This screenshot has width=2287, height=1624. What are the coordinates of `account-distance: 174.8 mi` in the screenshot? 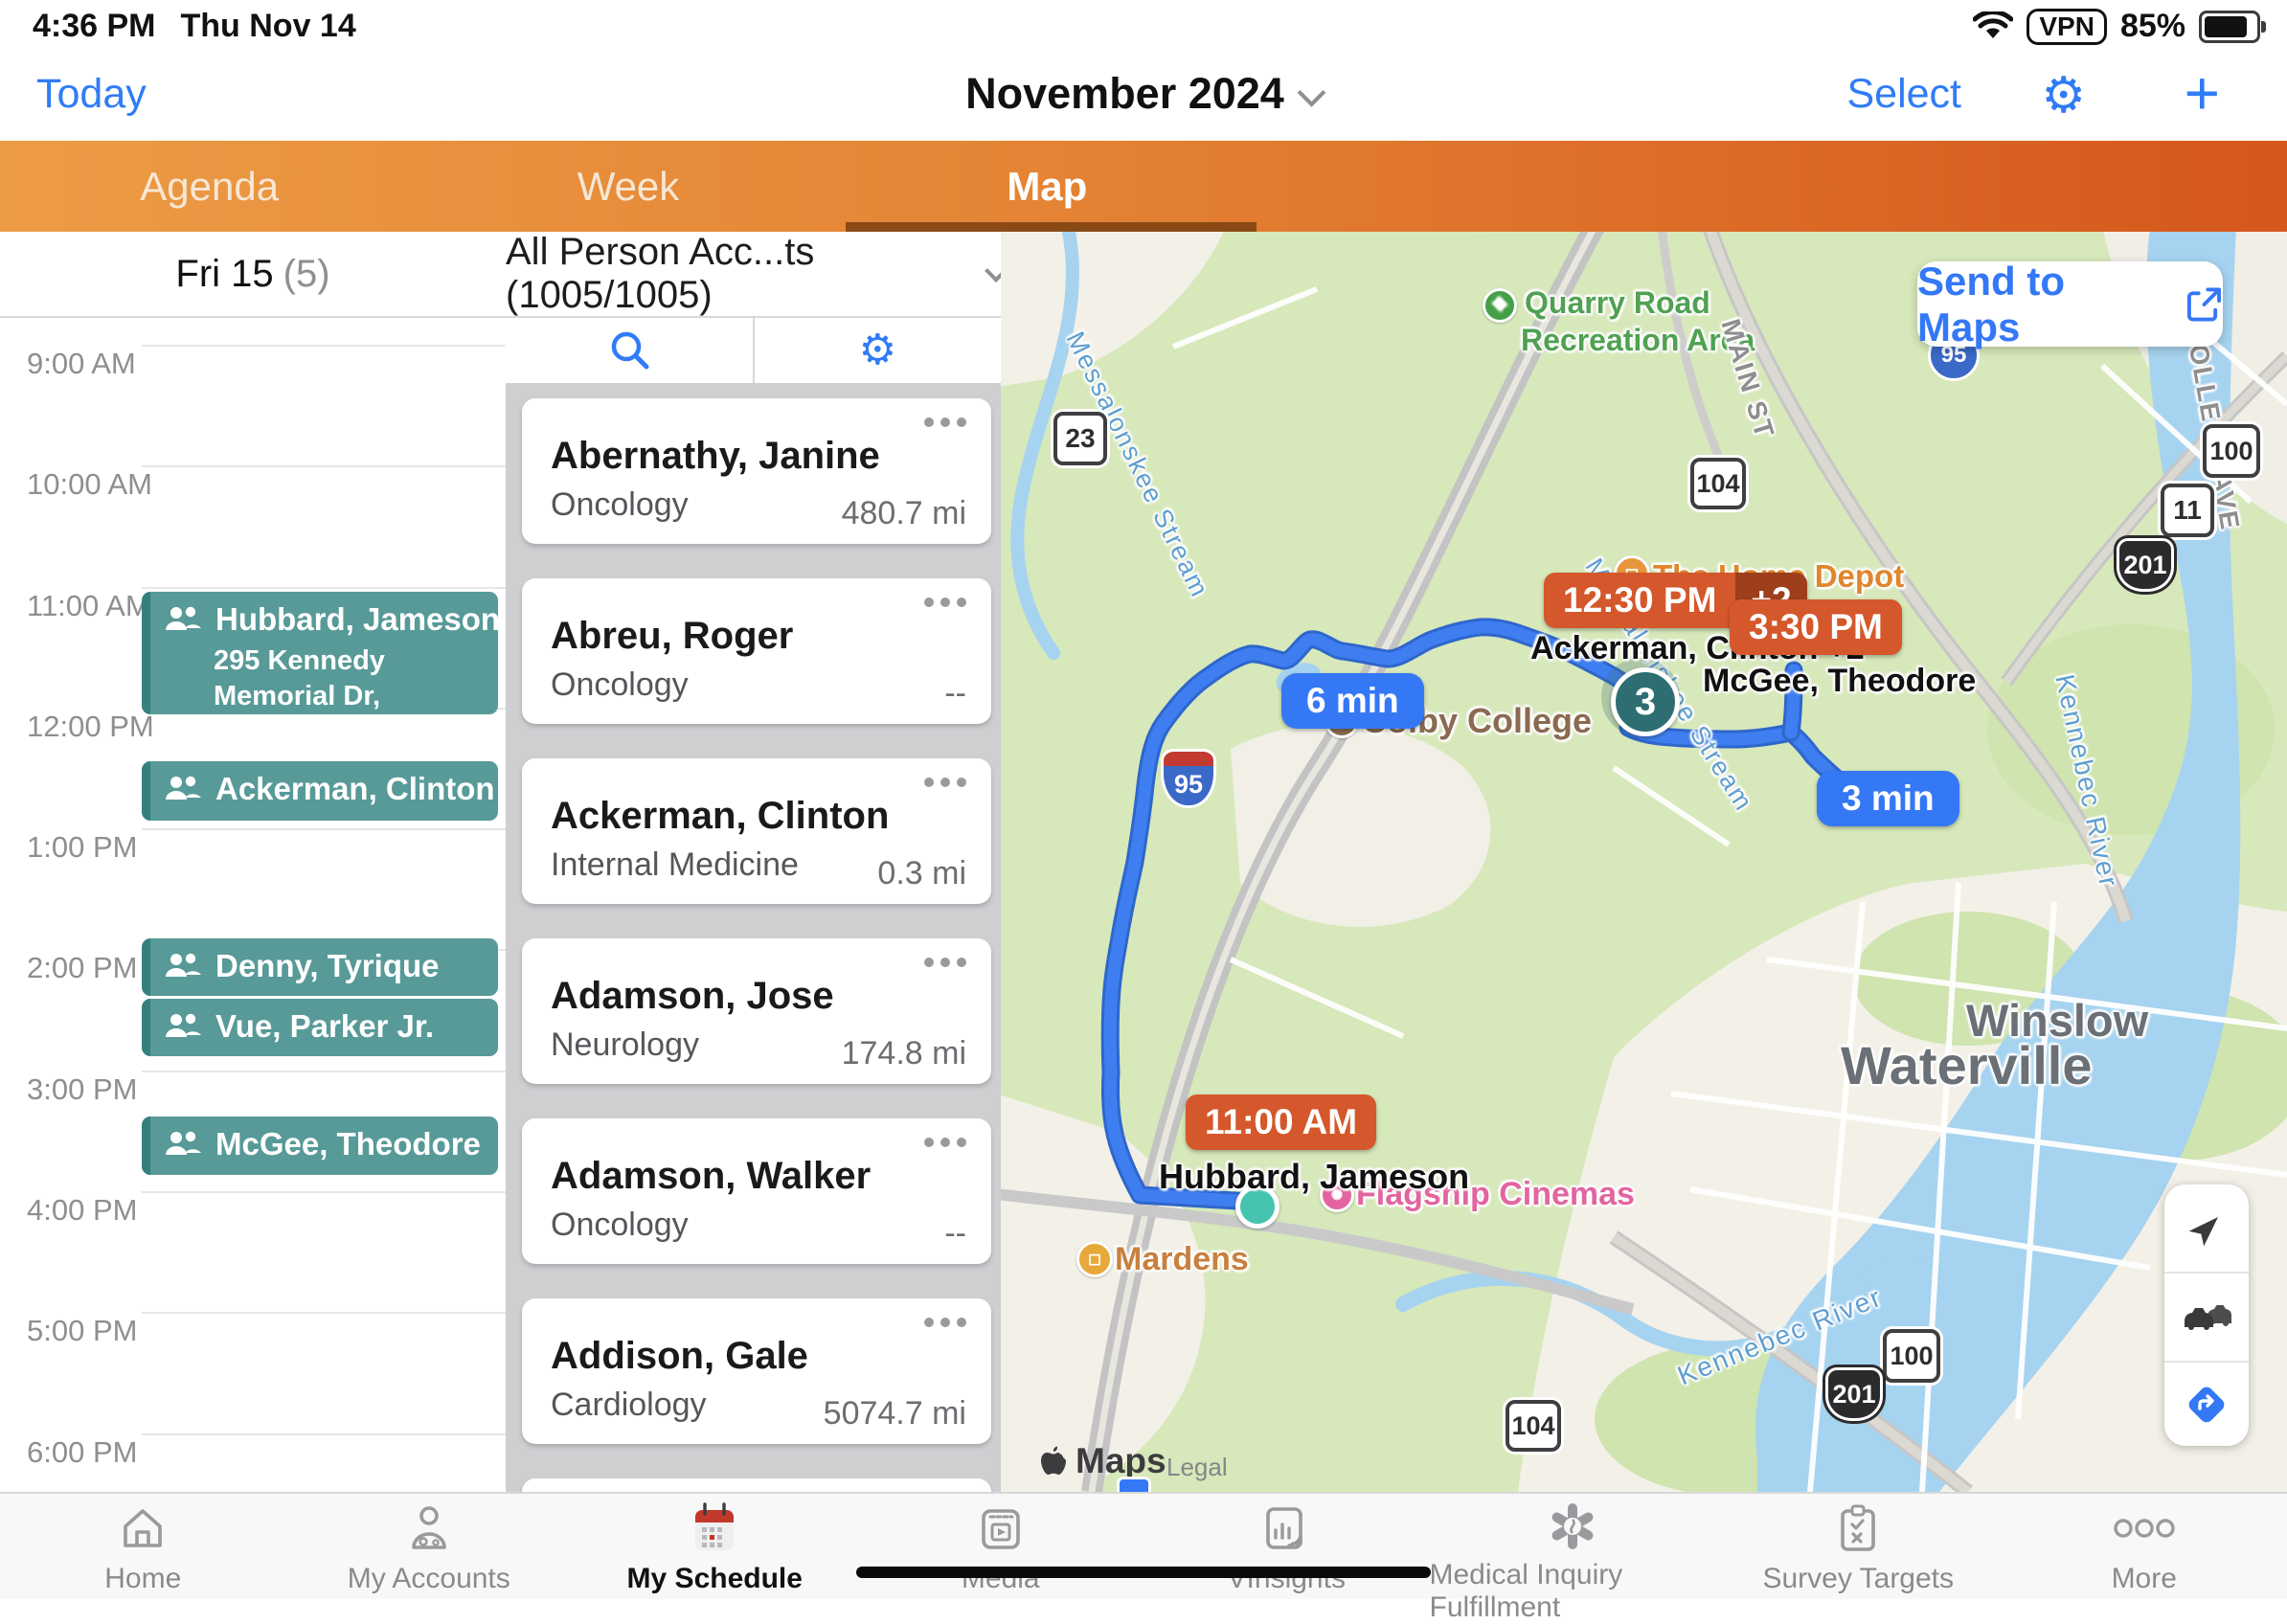 It's located at (904, 1053).